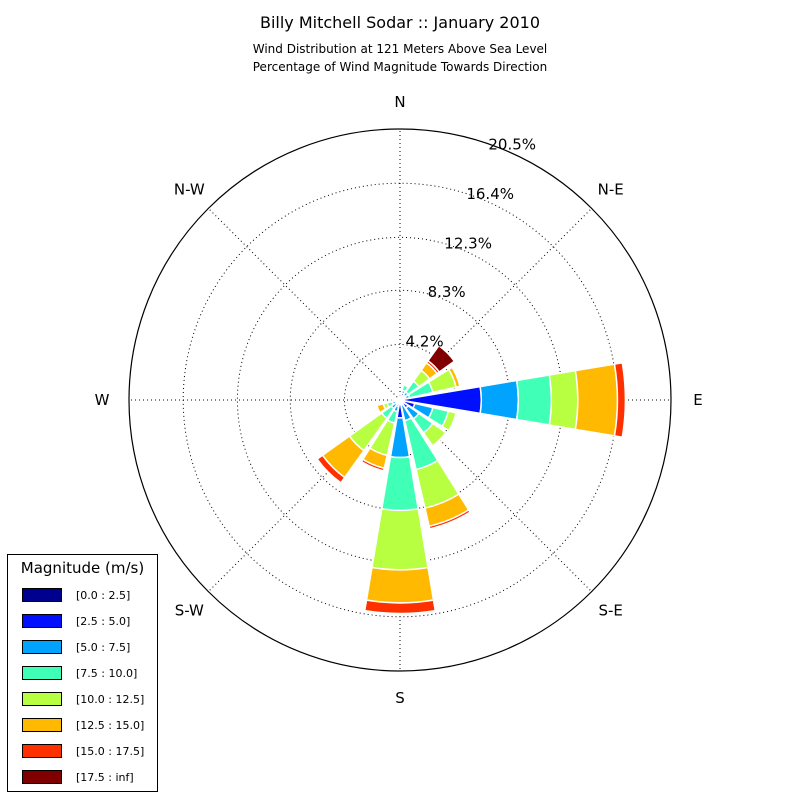 The image size is (800, 800). What do you see at coordinates (611, 189) in the screenshot?
I see `compass-label: N-E` at bounding box center [611, 189].